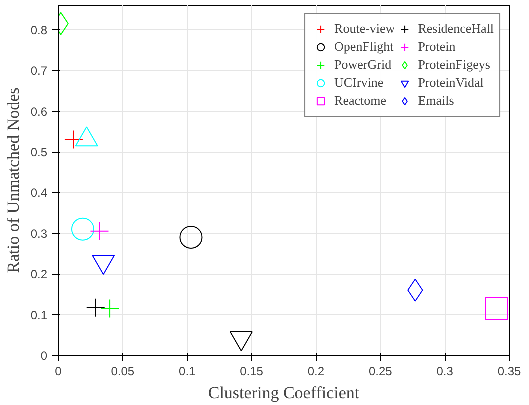 The height and width of the screenshot is (405, 529). Describe the element at coordinates (454, 65) in the screenshot. I see `legend-label: ProteinFigeys` at that location.